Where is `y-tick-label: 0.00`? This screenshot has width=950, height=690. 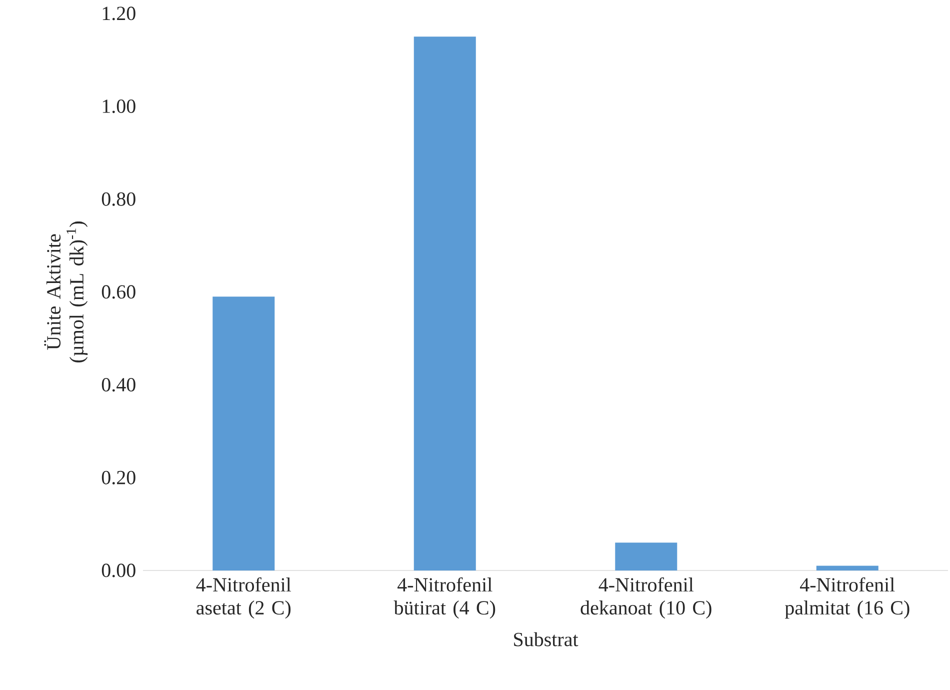
y-tick-label: 0.00 is located at coordinates (119, 570).